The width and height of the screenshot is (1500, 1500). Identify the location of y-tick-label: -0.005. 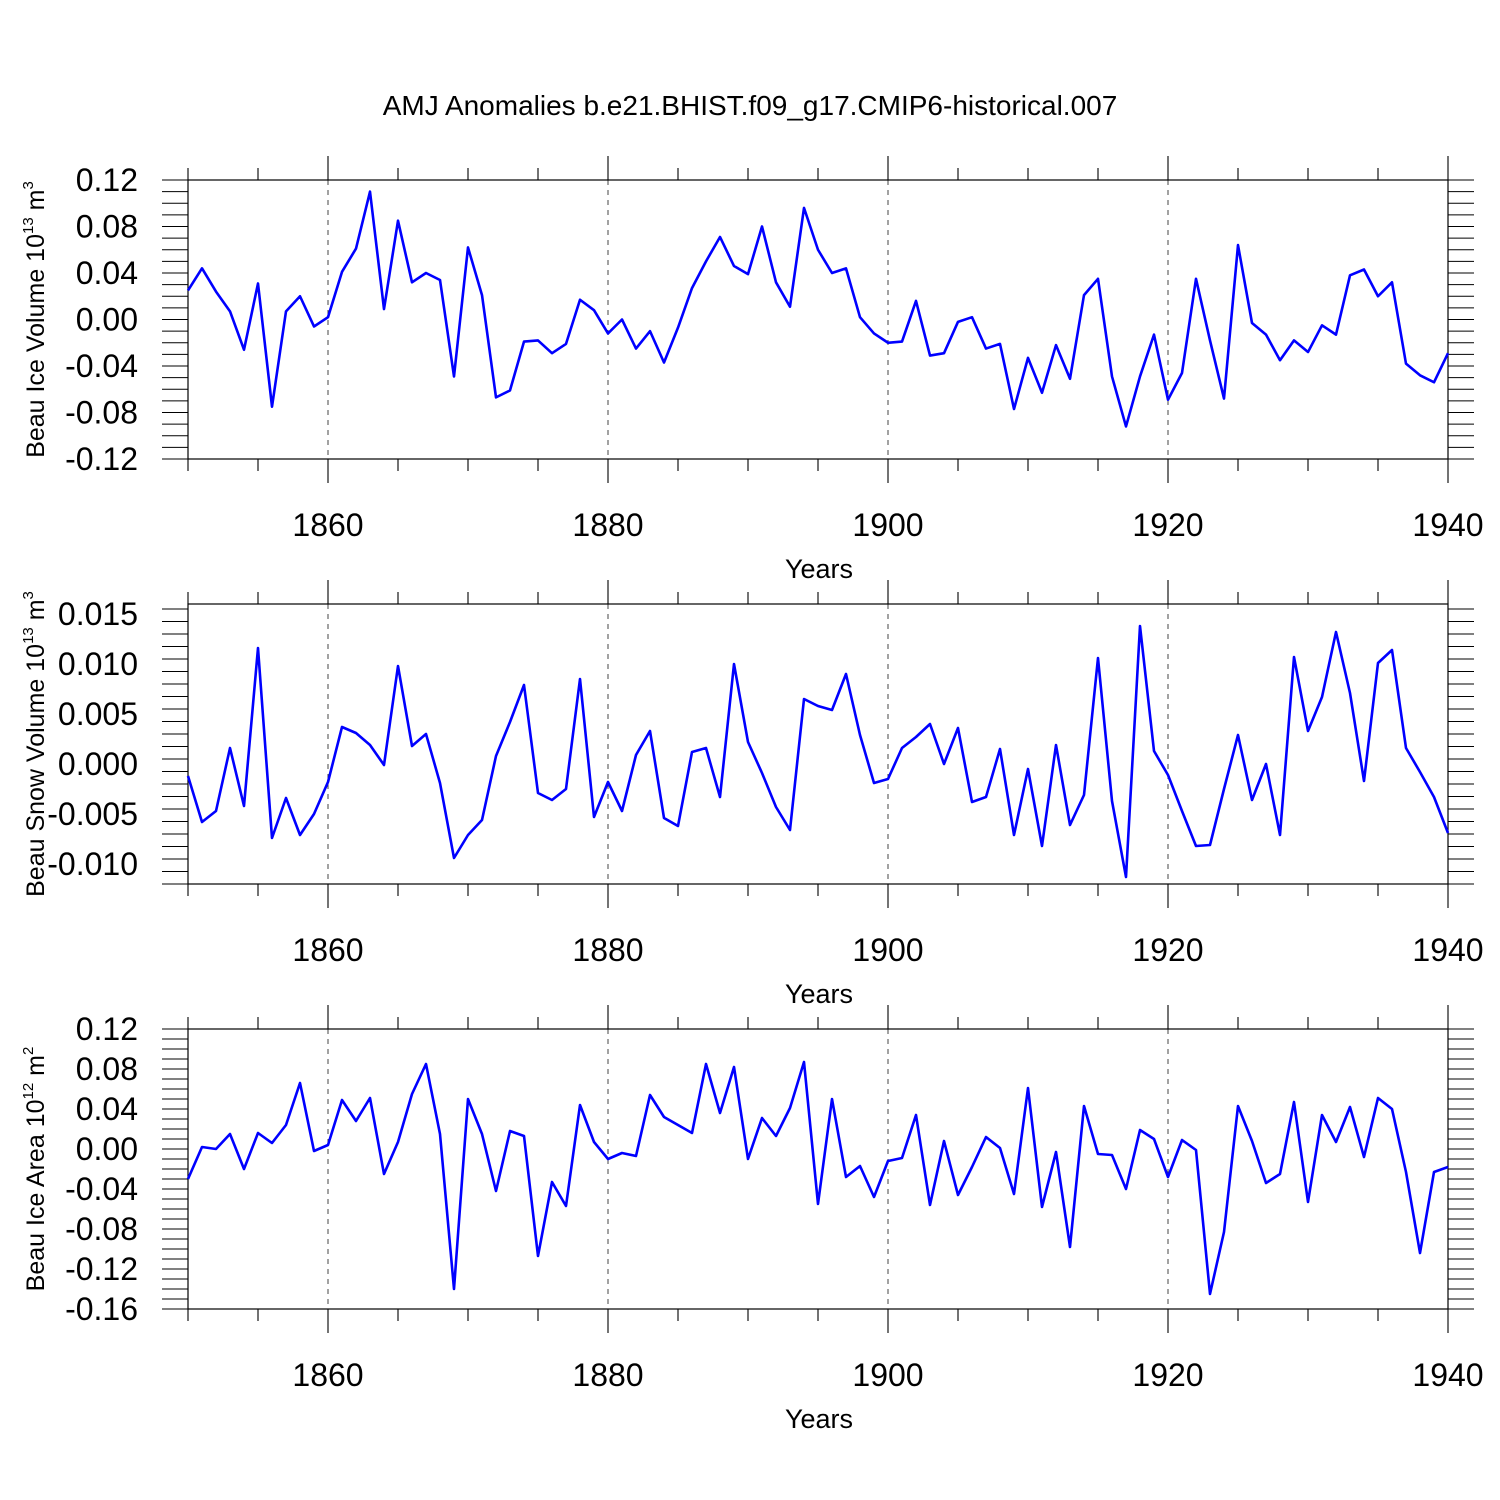
(92, 814).